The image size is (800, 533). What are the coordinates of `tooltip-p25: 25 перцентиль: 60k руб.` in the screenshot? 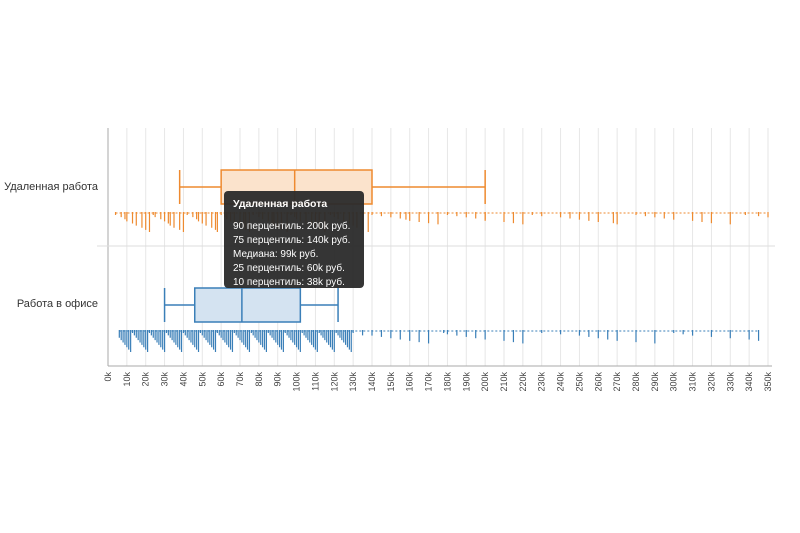 It's located at (289, 268).